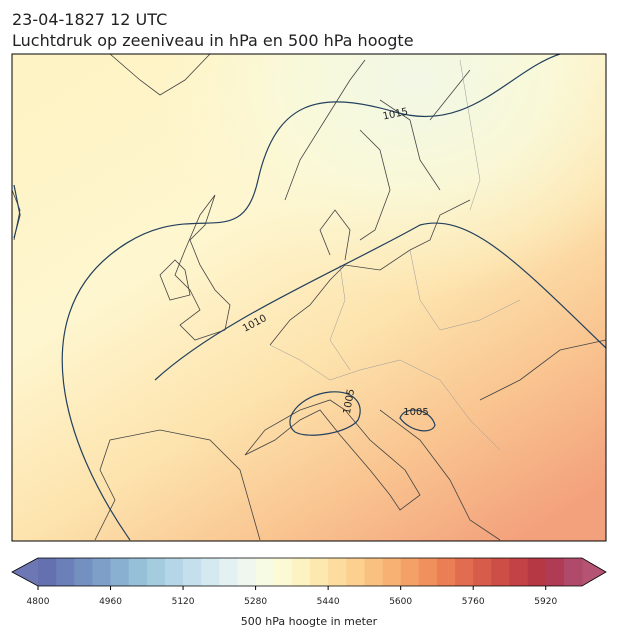 The height and width of the screenshot is (643, 618). I want to click on colorbar-label: 500 hPa hoogte in meter, so click(309, 621).